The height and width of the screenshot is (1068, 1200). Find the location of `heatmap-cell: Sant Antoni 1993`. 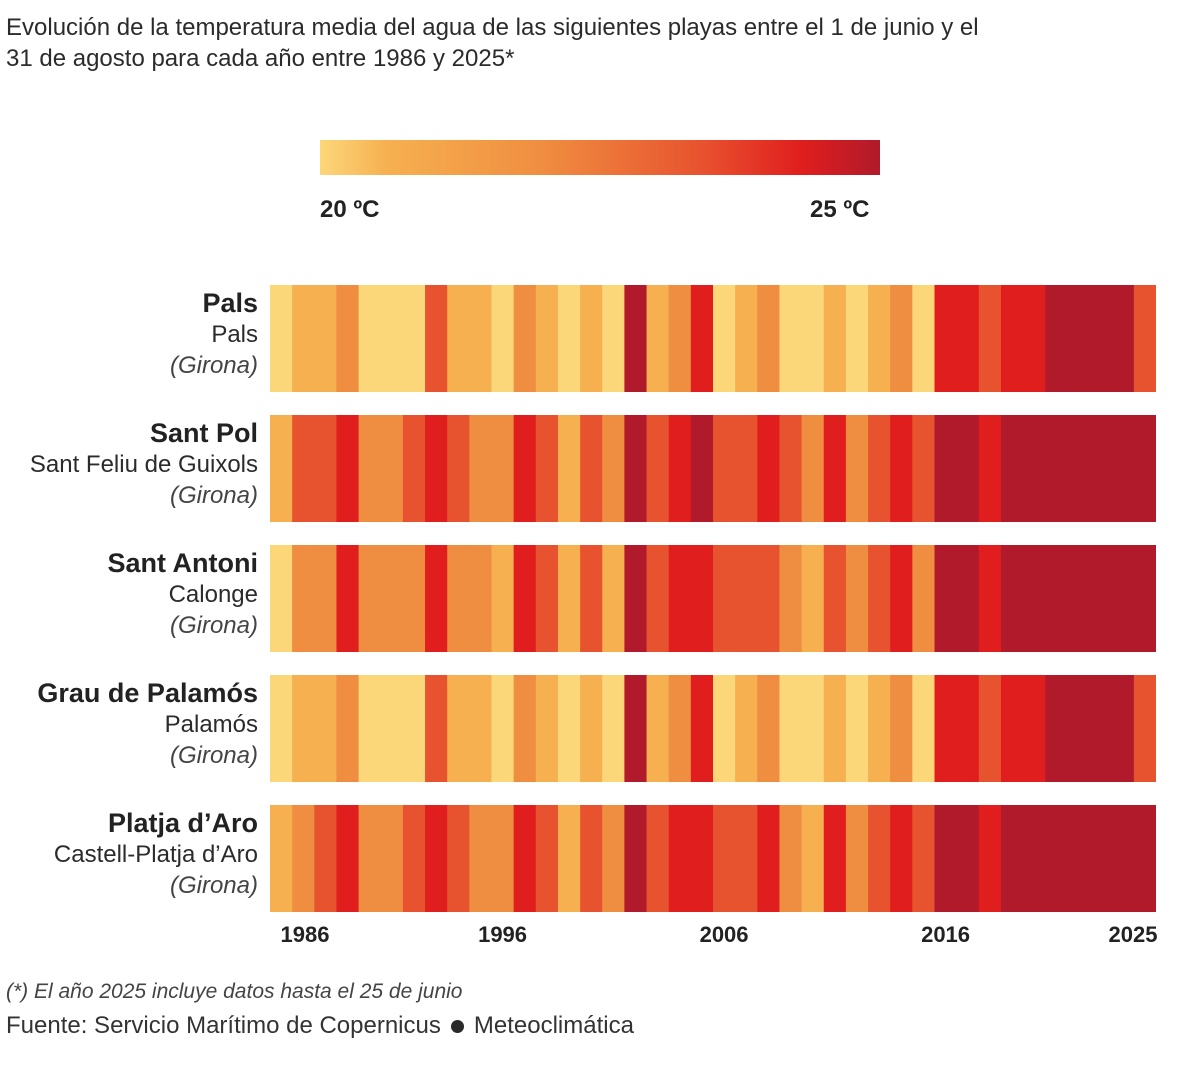

heatmap-cell: Sant Antoni 1993 is located at coordinates (436, 598).